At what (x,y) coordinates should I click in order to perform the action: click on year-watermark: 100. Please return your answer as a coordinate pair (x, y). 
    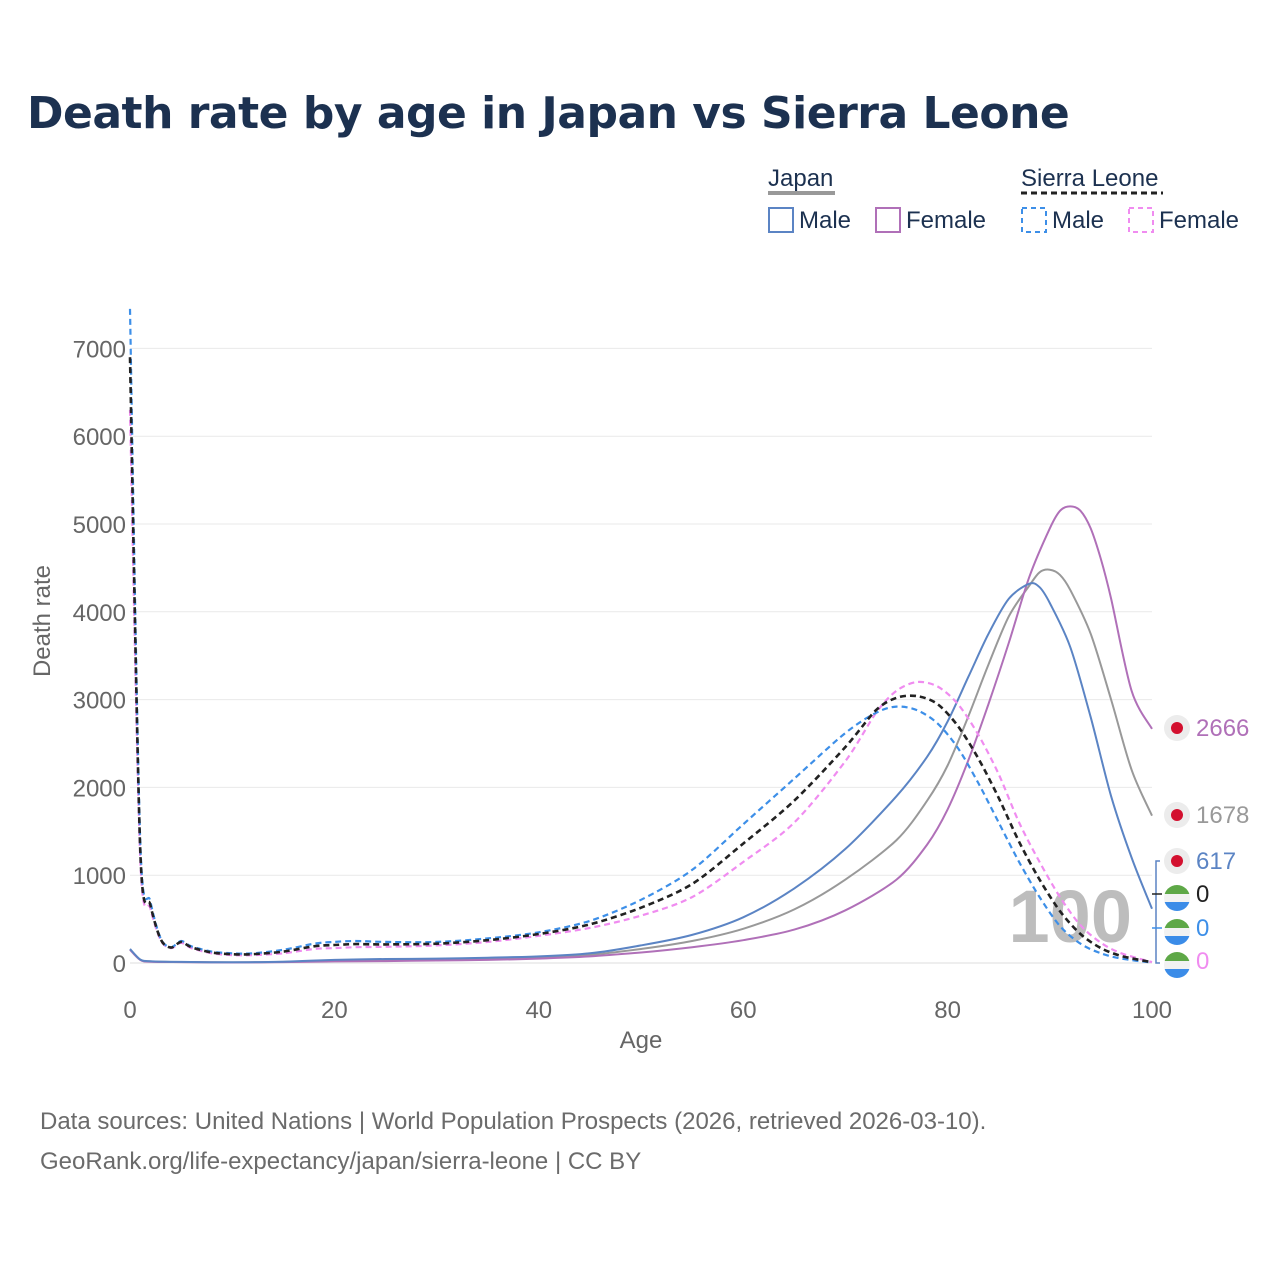
    Looking at the image, I should click on (1070, 916).